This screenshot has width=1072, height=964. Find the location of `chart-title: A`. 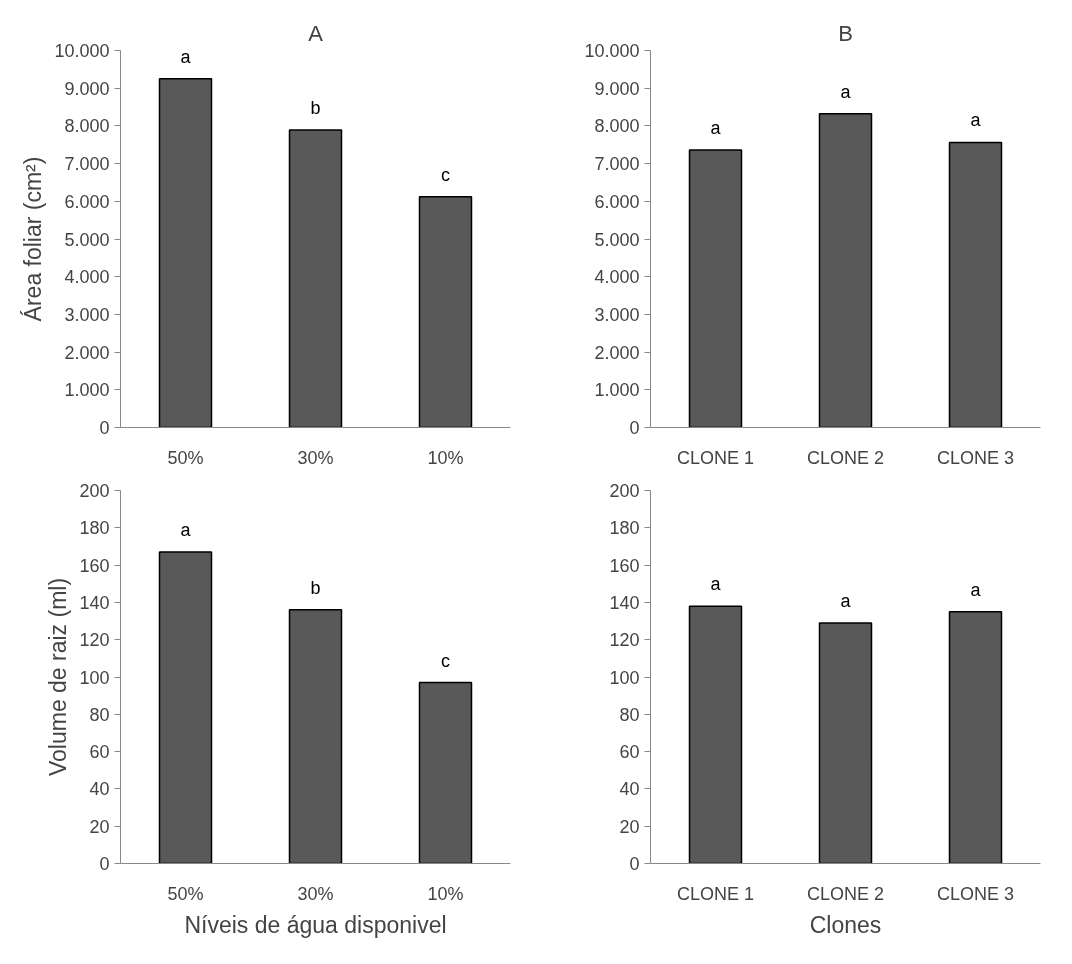

chart-title: A is located at coordinates (316, 33).